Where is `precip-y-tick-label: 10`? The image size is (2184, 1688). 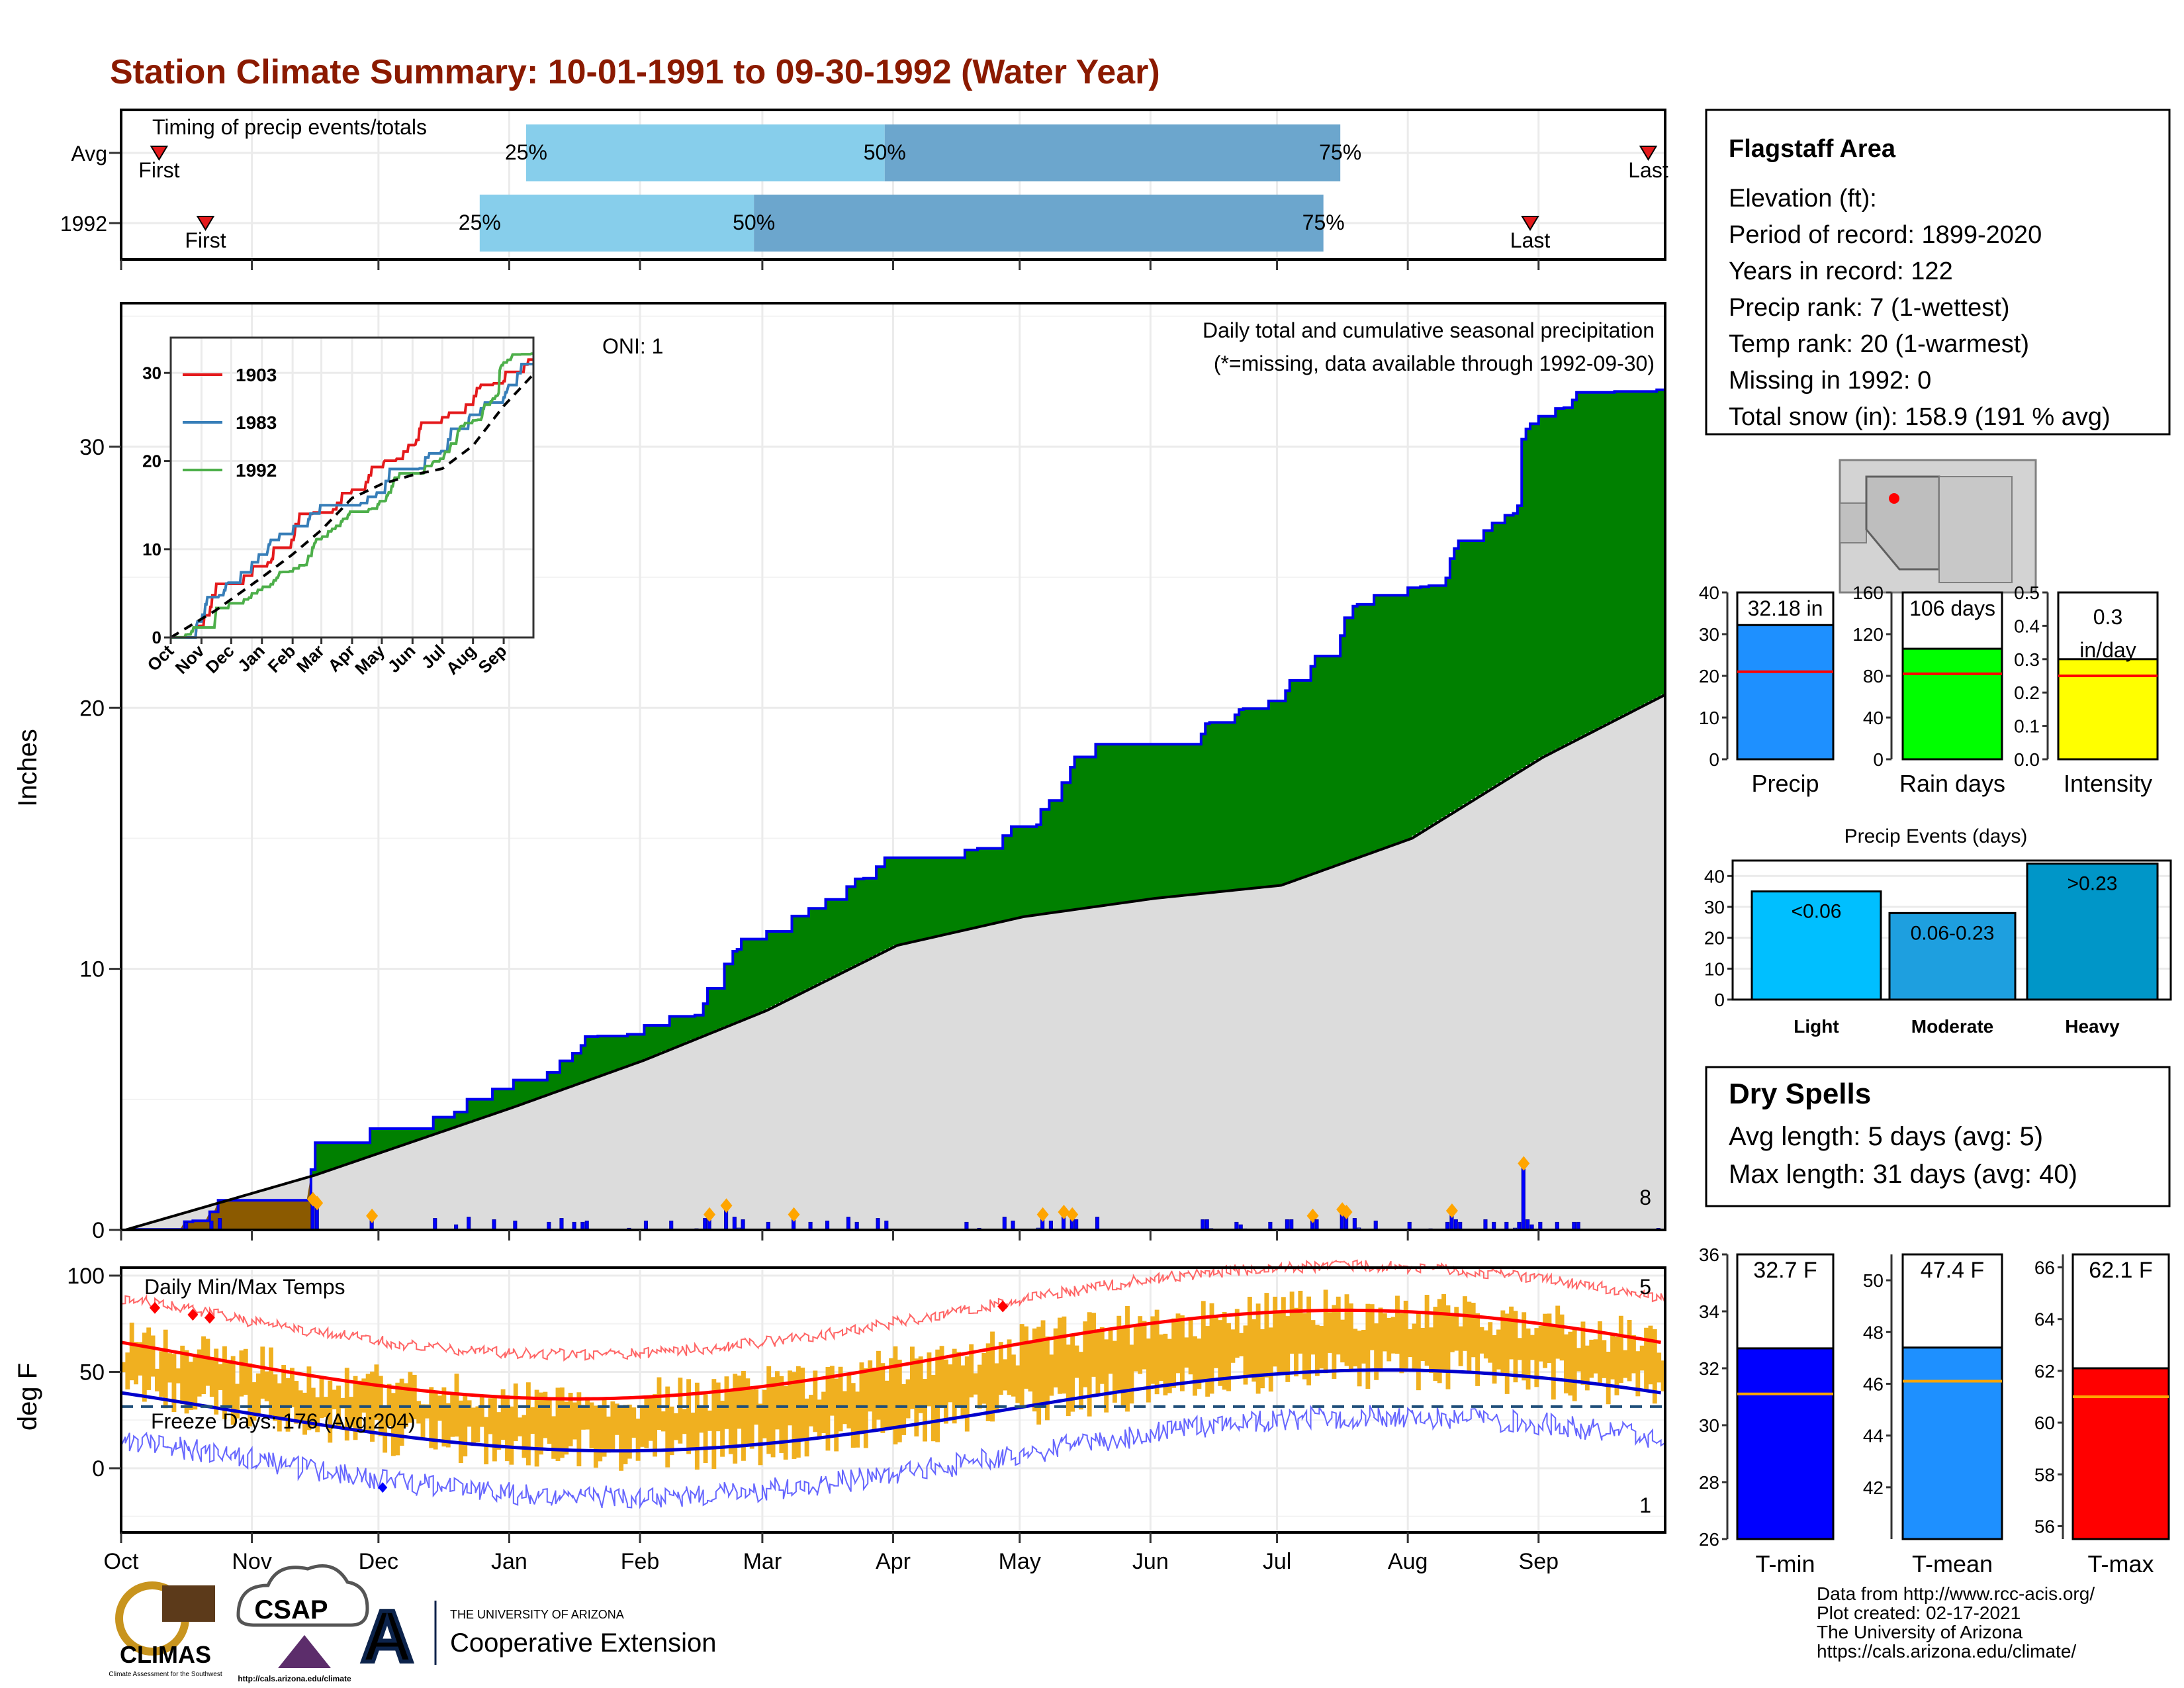 precip-y-tick-label: 10 is located at coordinates (92, 969).